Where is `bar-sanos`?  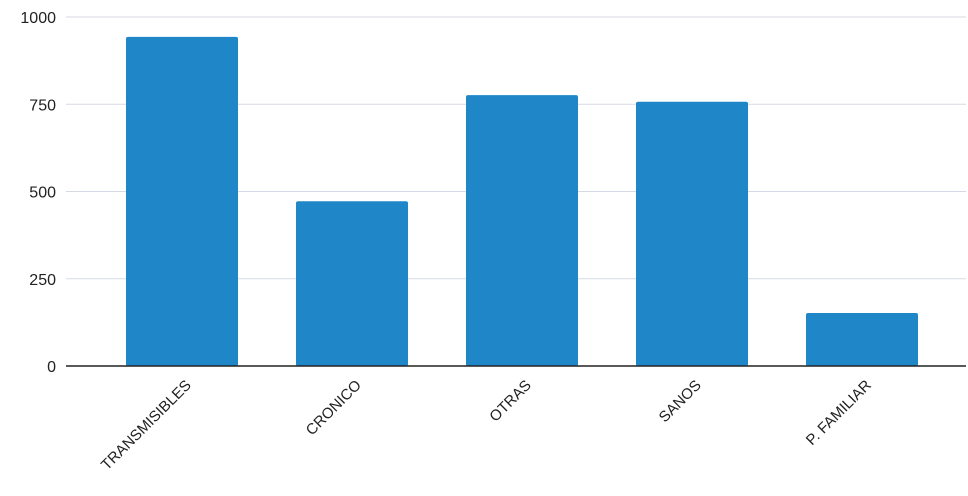
bar-sanos is located at coordinates (692, 233).